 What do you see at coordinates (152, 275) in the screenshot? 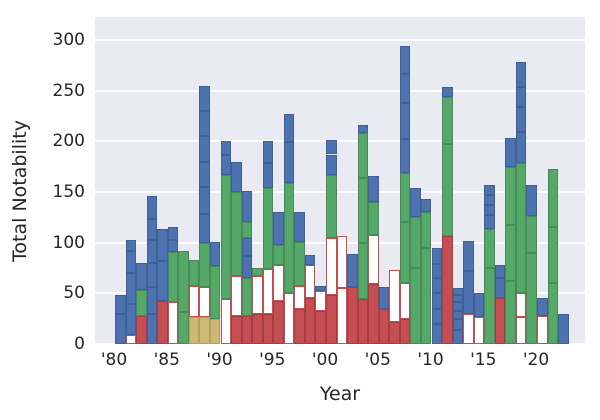
I see `bar-1983-seg-2-b` at bounding box center [152, 275].